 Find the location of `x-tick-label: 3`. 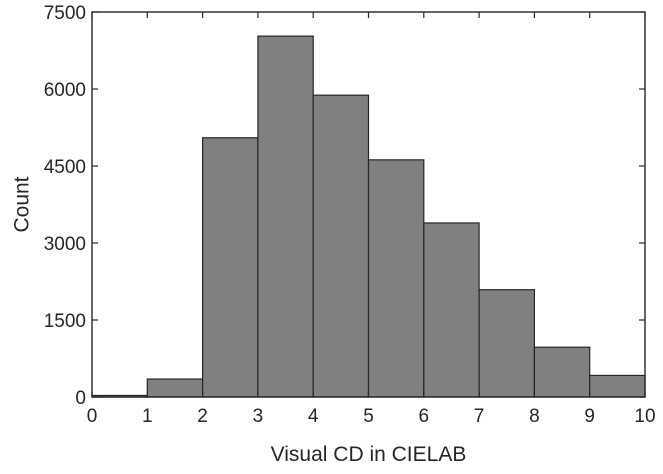

x-tick-label: 3 is located at coordinates (258, 416).